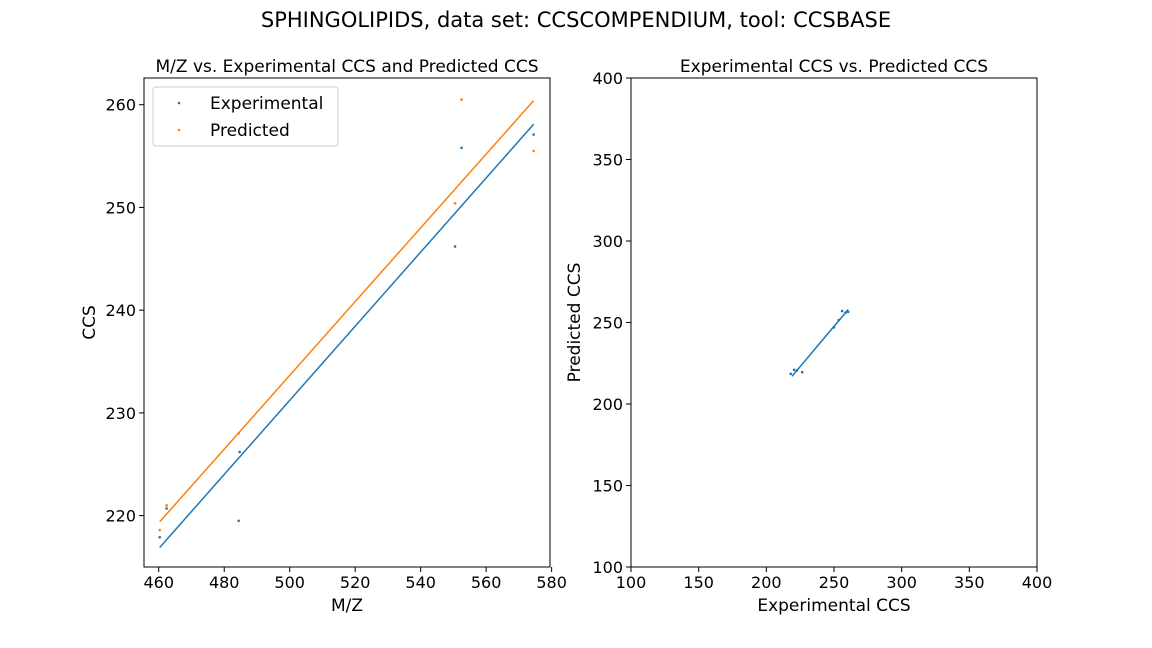 The height and width of the screenshot is (648, 1152). I want to click on x-tick-label: 250, so click(834, 582).